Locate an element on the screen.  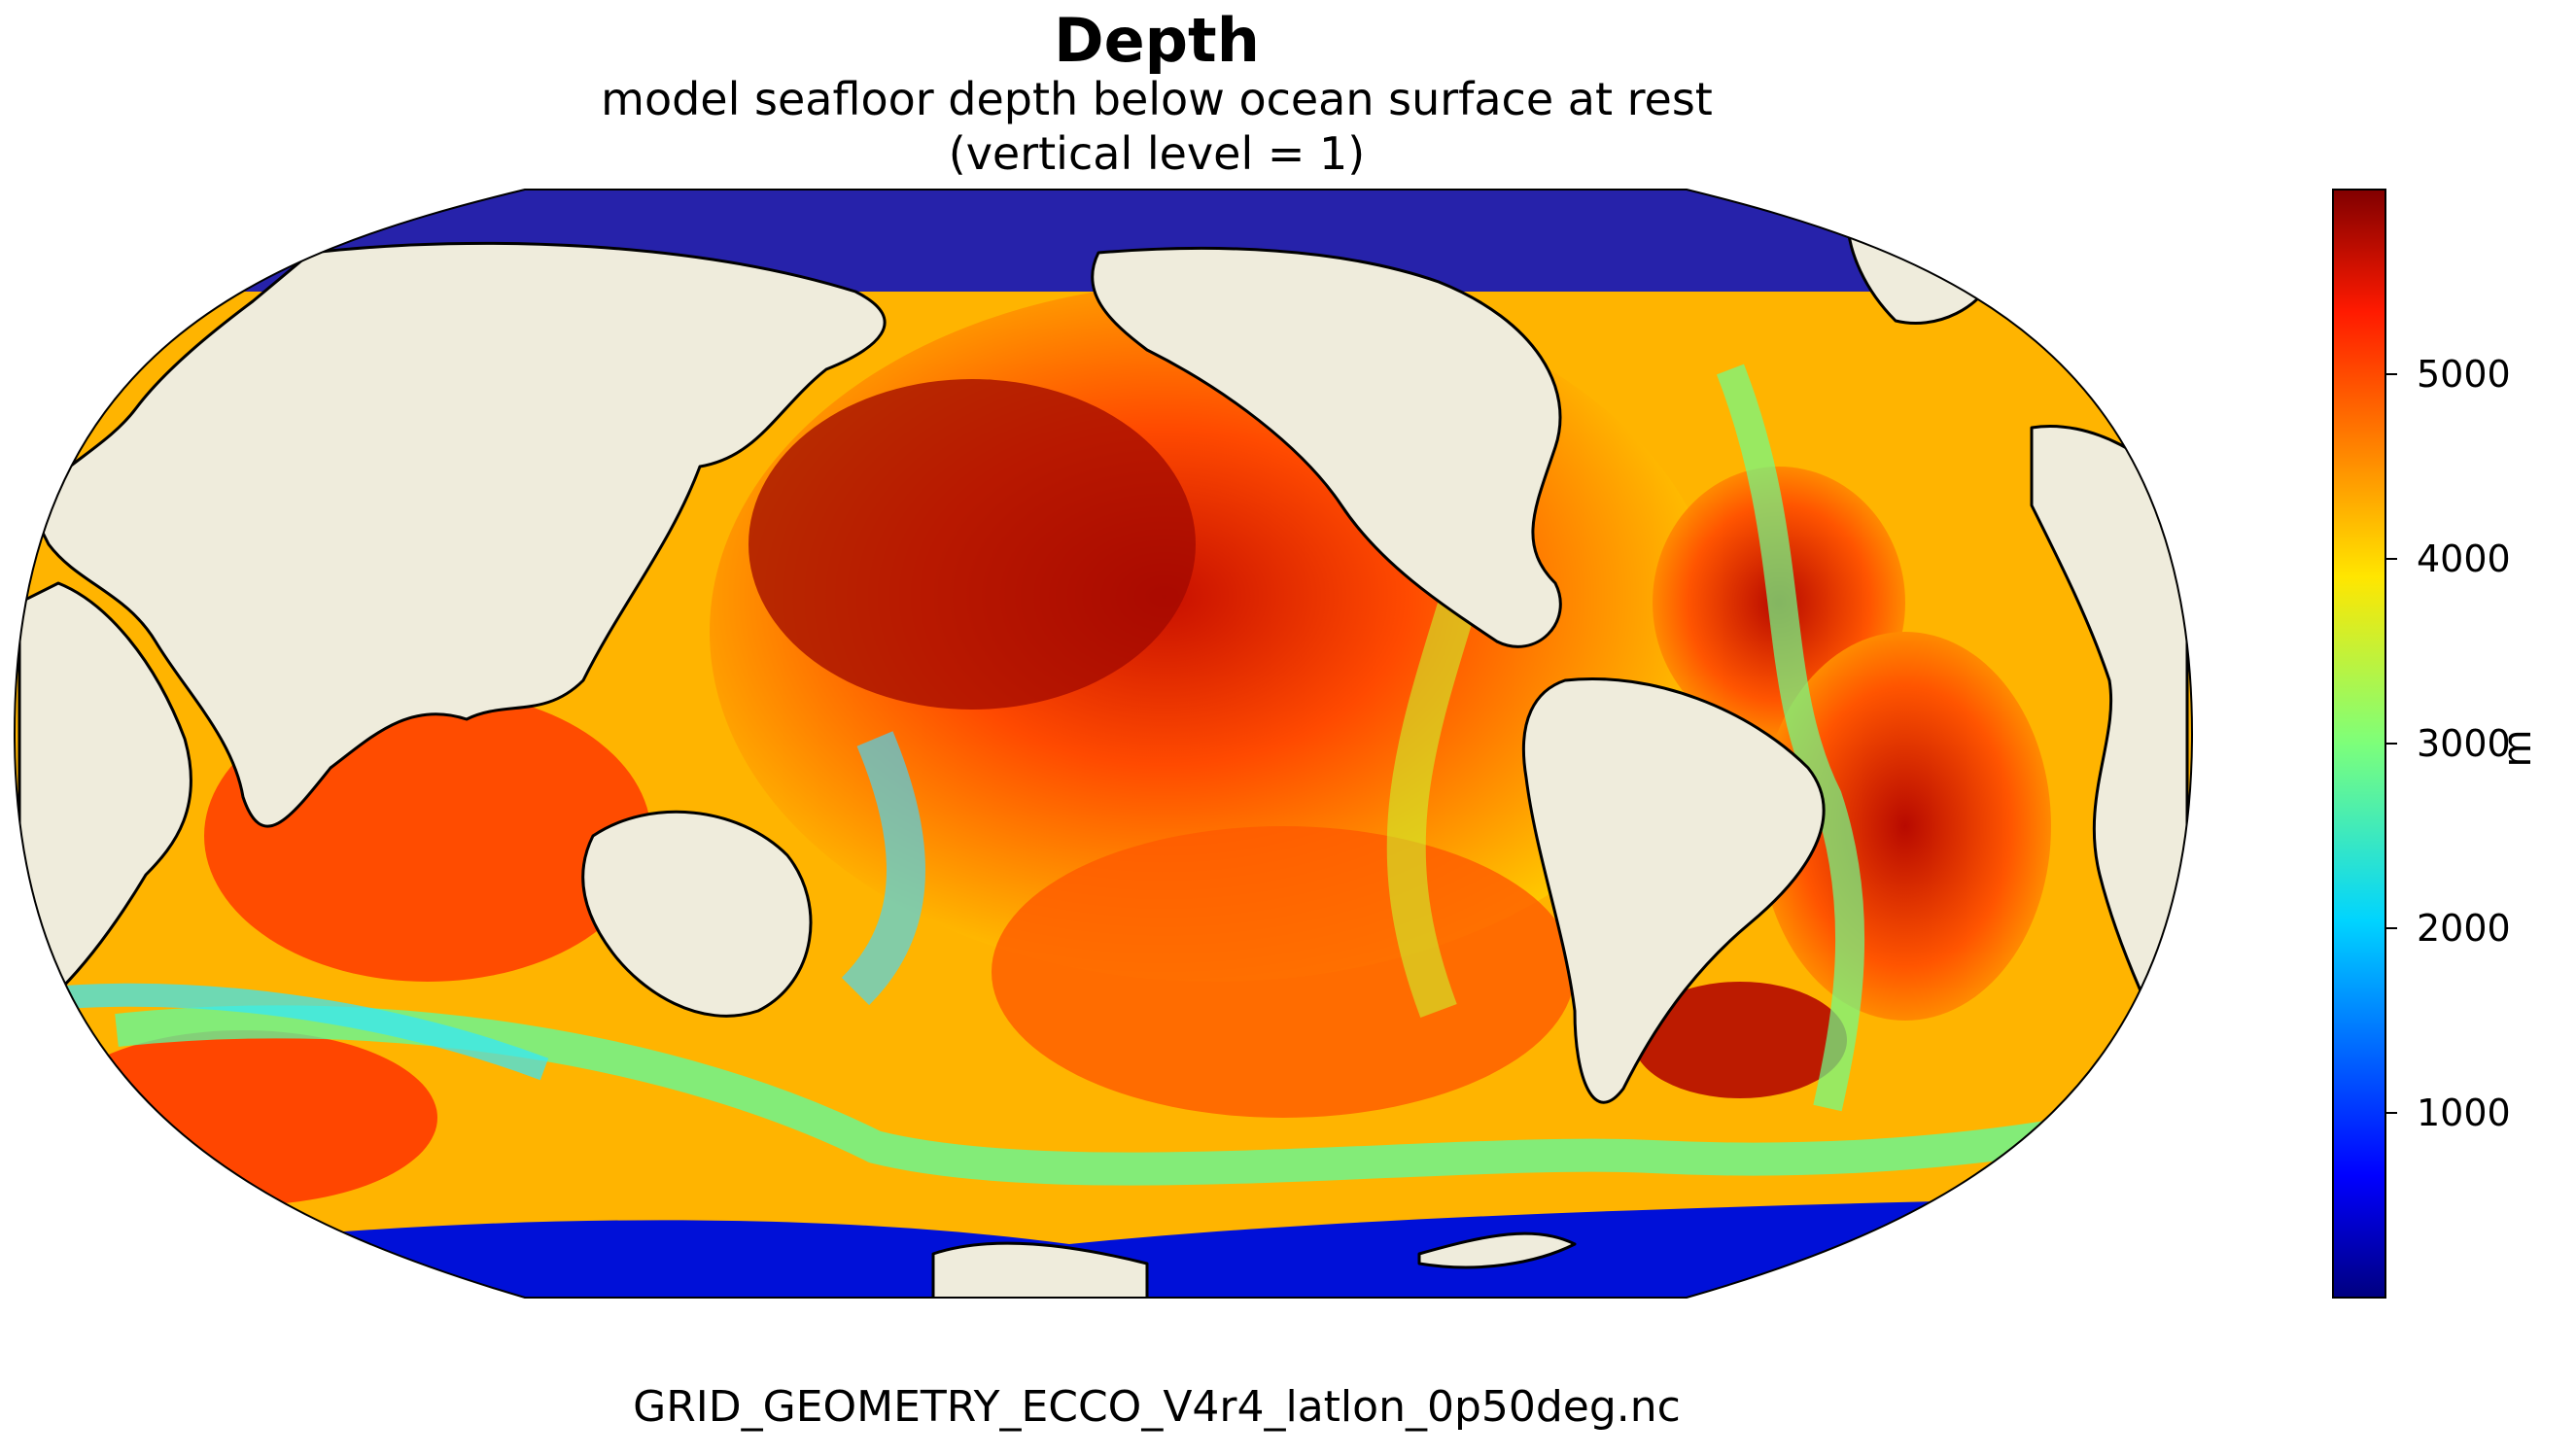
colorbar-unit-label: m is located at coordinates (2517, 748).